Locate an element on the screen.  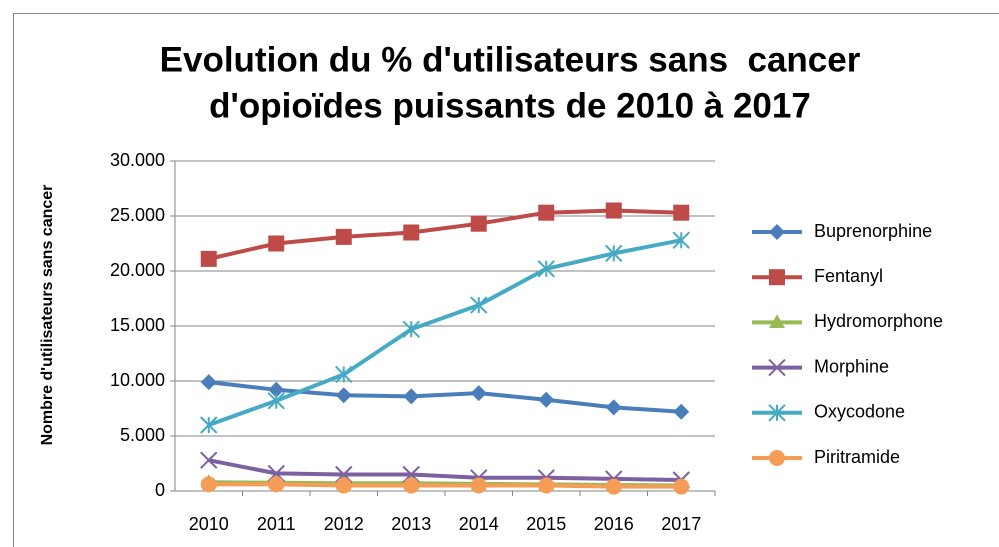
x-tick-label: 2010 is located at coordinates (209, 524).